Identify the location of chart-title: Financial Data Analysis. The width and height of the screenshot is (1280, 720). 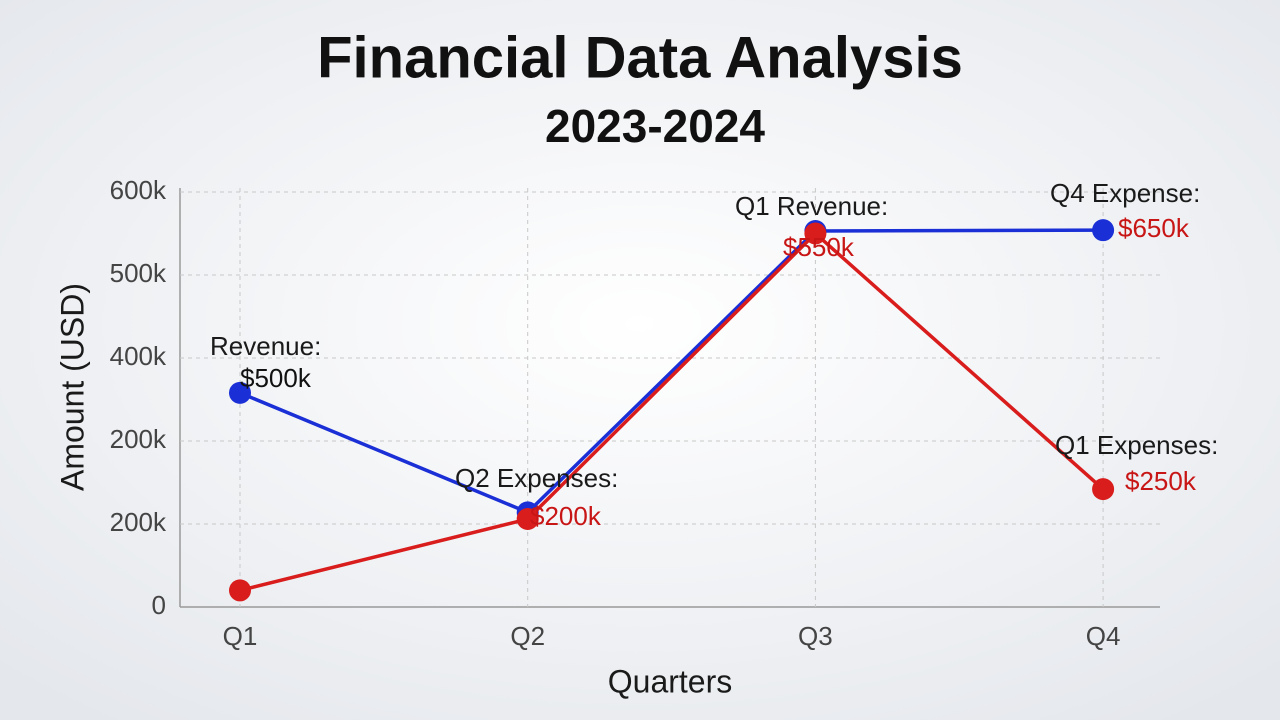
(640, 57).